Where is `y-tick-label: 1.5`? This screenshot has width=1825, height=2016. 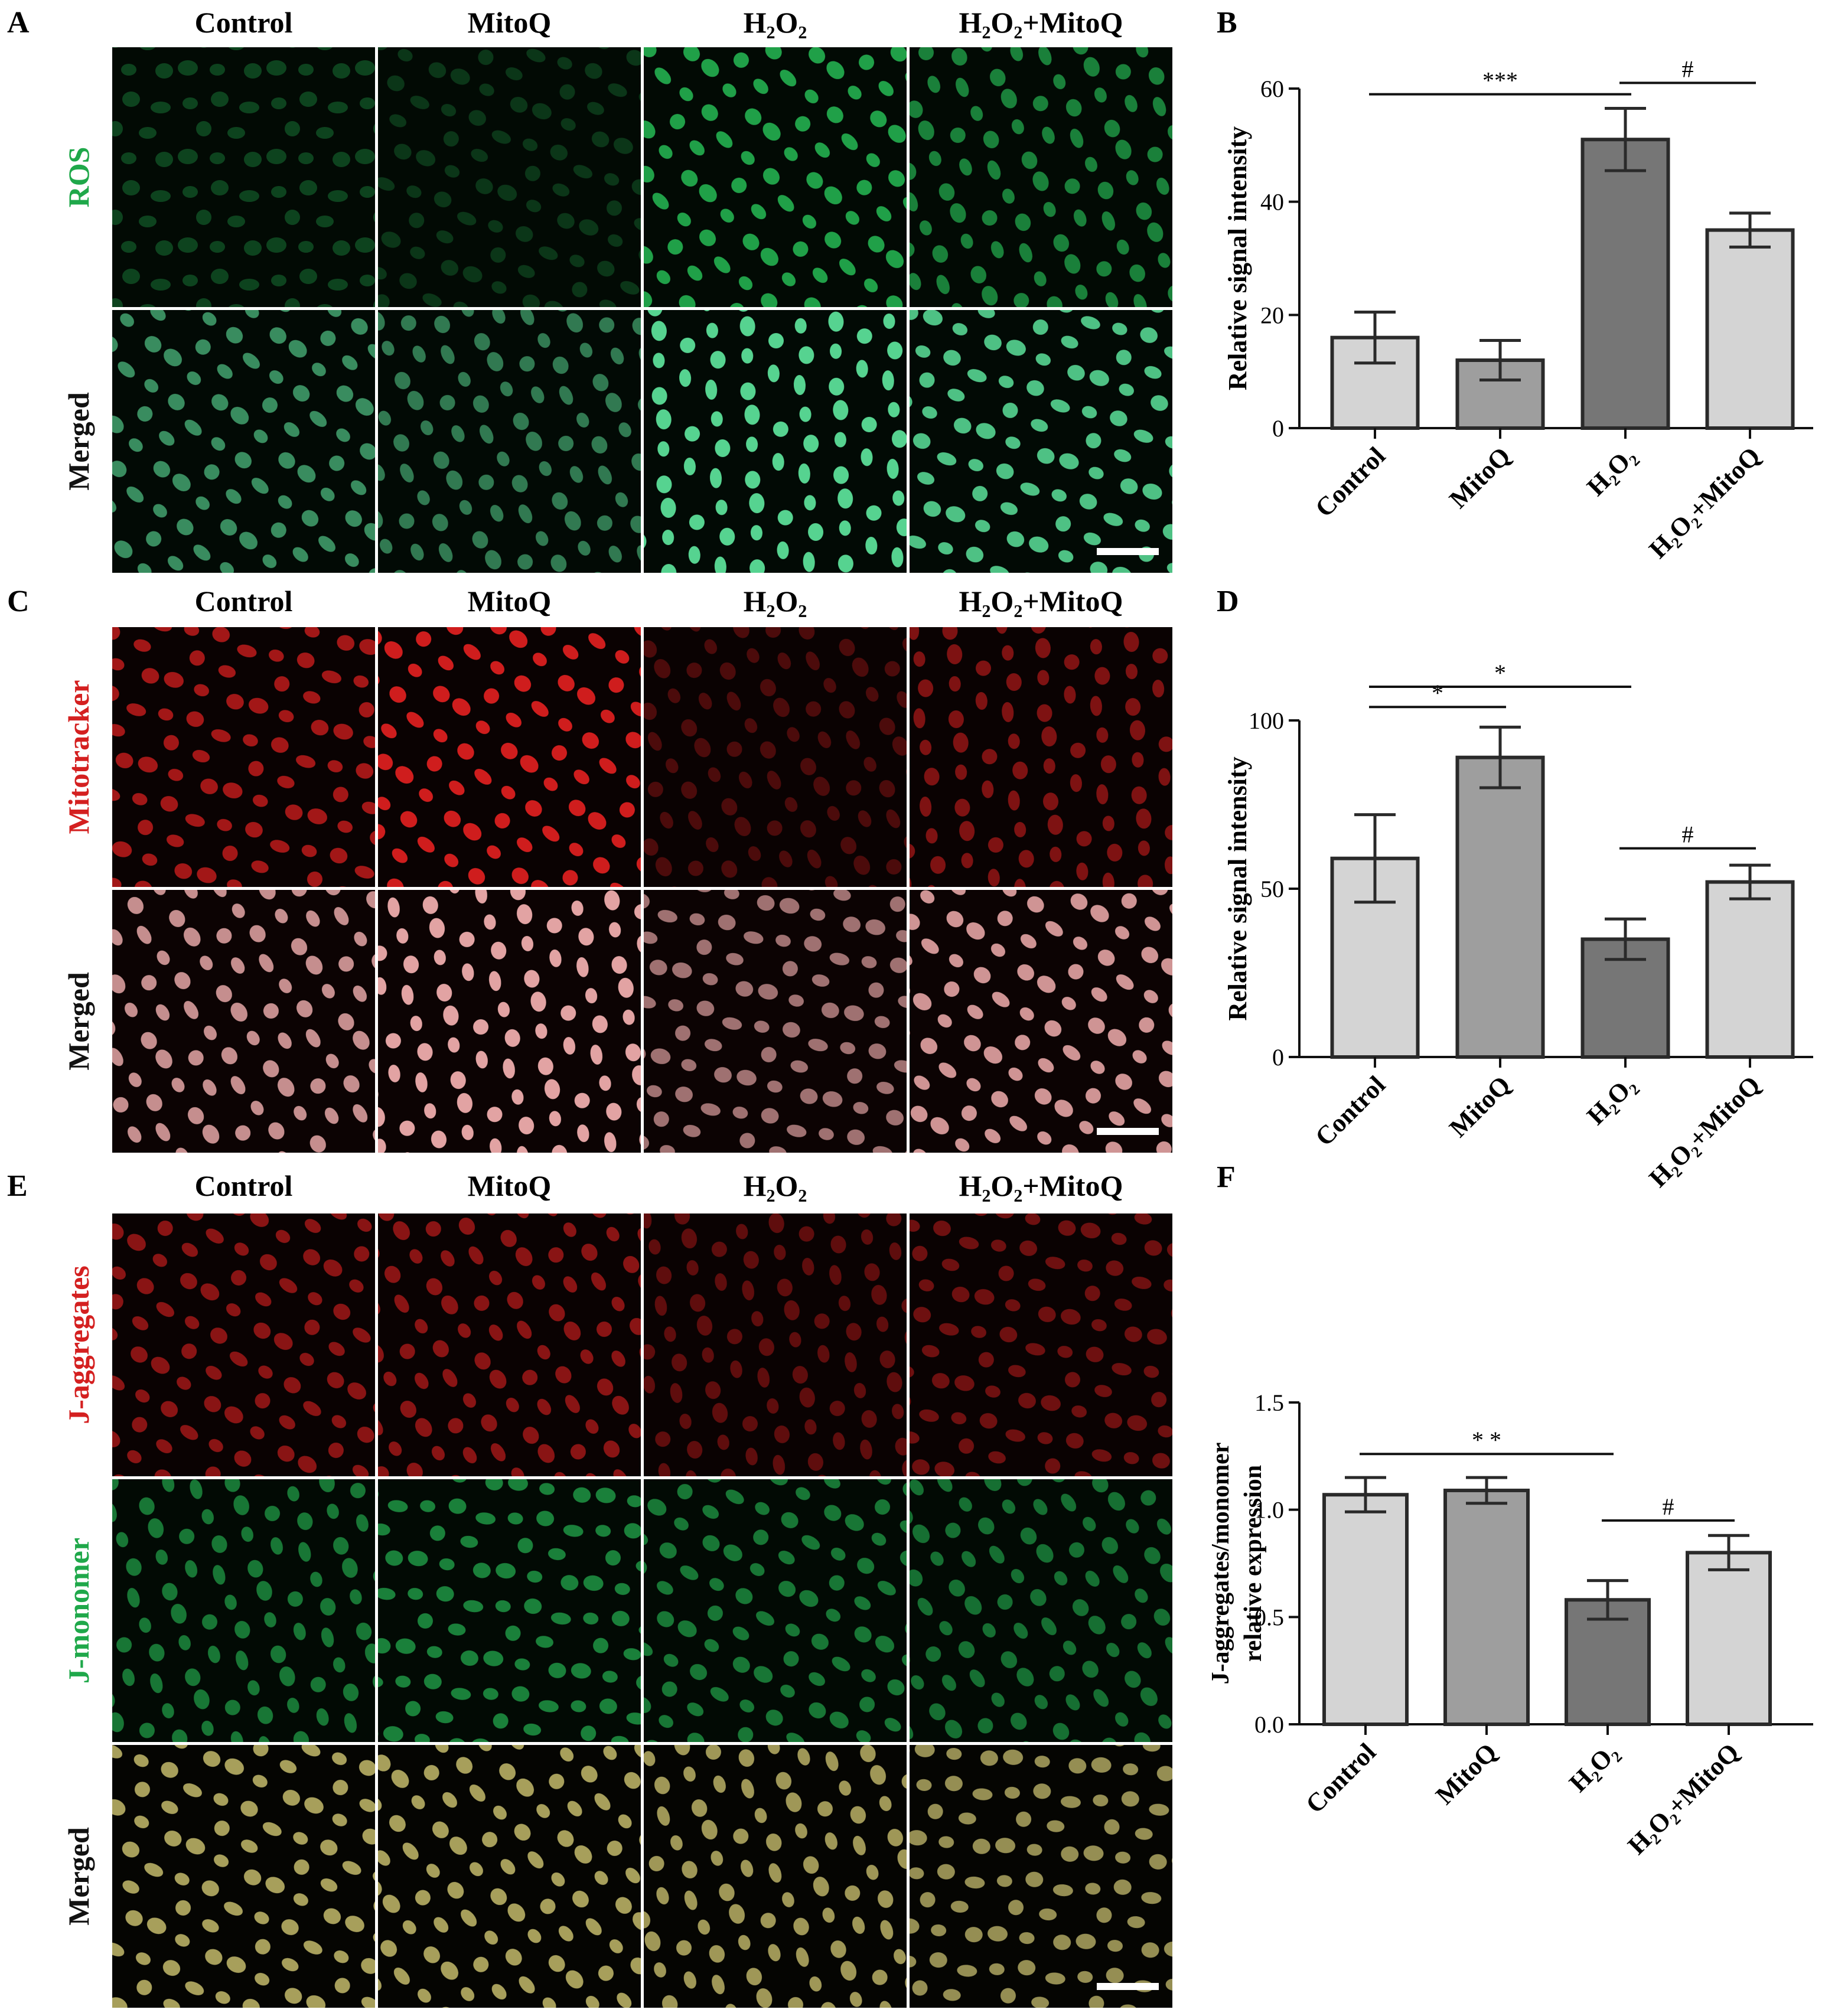 y-tick-label: 1.5 is located at coordinates (1269, 1402).